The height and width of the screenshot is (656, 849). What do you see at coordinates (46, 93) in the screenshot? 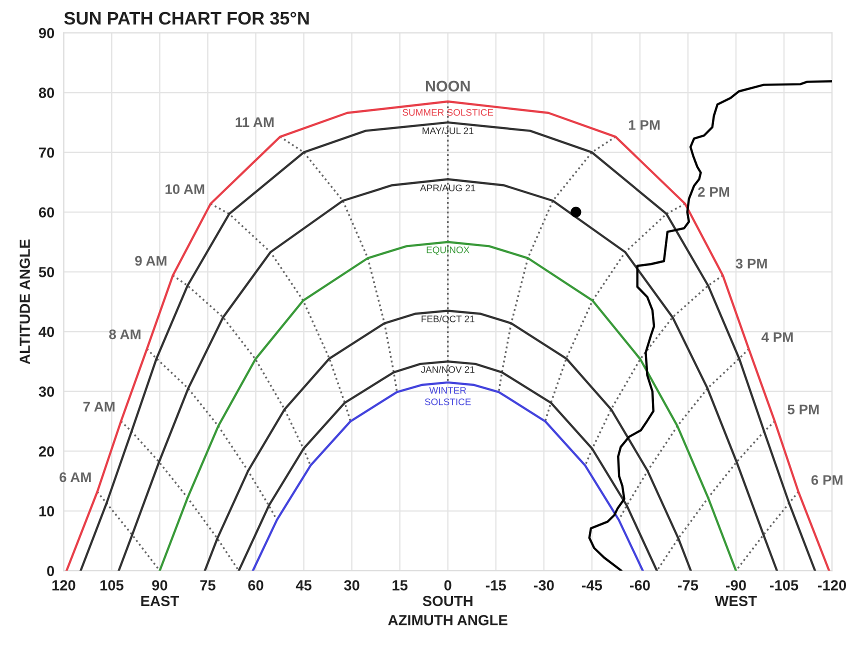
I see `y-tick-label: 80` at bounding box center [46, 93].